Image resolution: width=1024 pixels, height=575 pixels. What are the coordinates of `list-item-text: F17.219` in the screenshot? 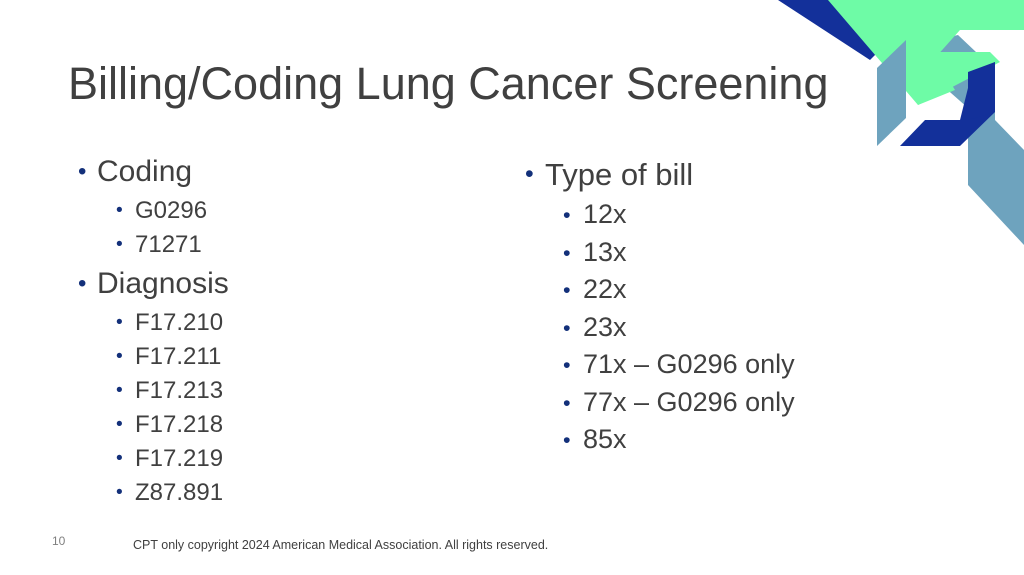 It's located at (179, 458).